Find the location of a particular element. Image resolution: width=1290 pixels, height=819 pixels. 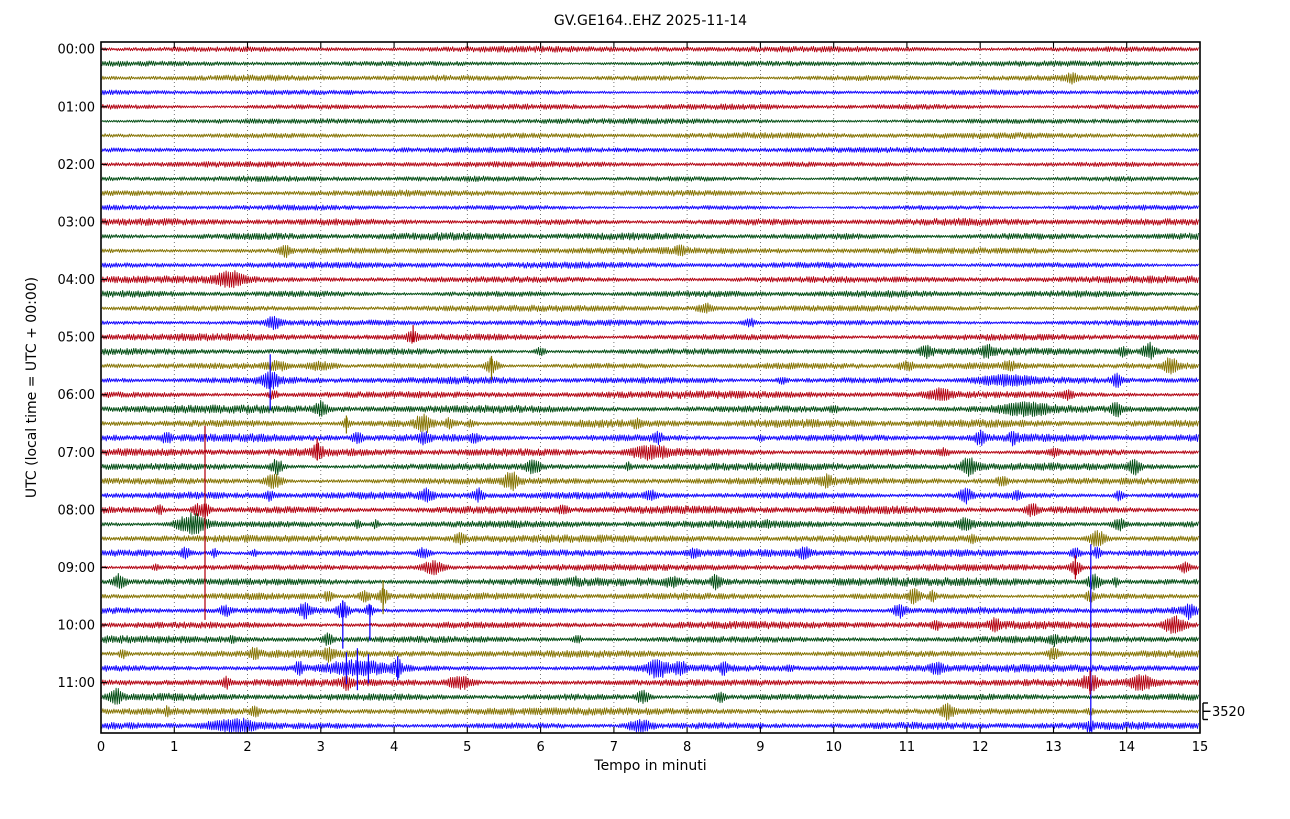

hour-label-09:00: 09:00 is located at coordinates (76, 568).